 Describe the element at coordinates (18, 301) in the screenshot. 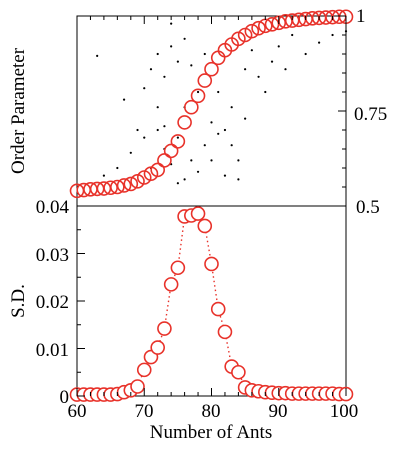

I see `bottom-y-axis-label: S.D.` at that location.